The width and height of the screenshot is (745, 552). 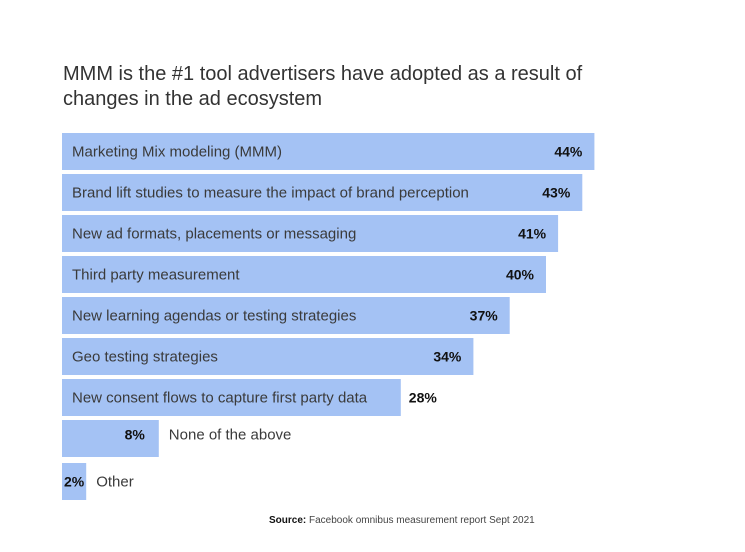 I want to click on value-label: 41%, so click(x=532, y=234).